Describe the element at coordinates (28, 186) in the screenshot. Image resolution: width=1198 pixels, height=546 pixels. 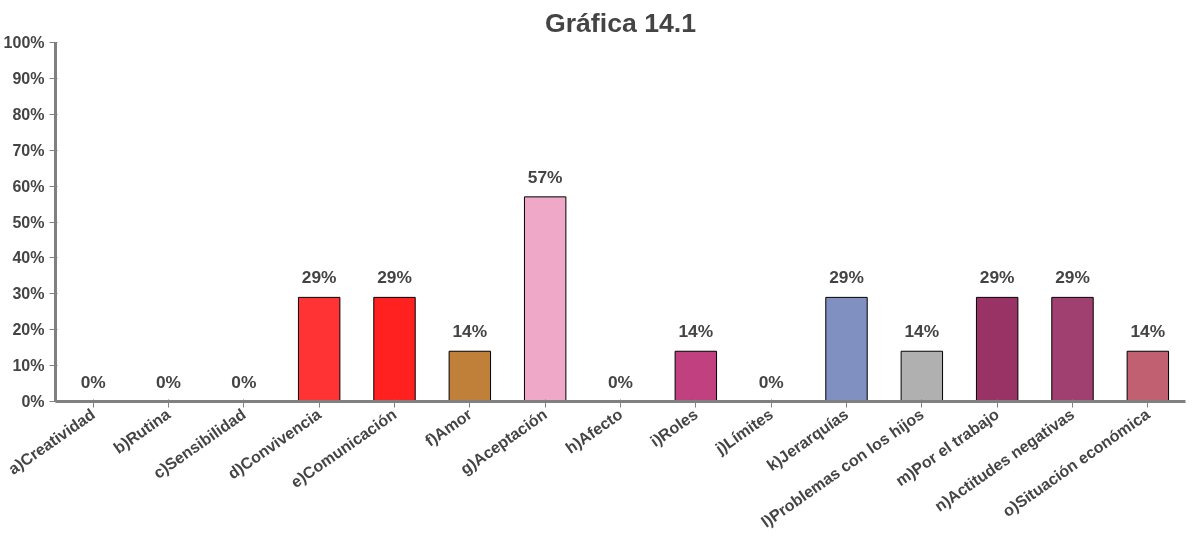
I see `y-tick-label: 60%` at that location.